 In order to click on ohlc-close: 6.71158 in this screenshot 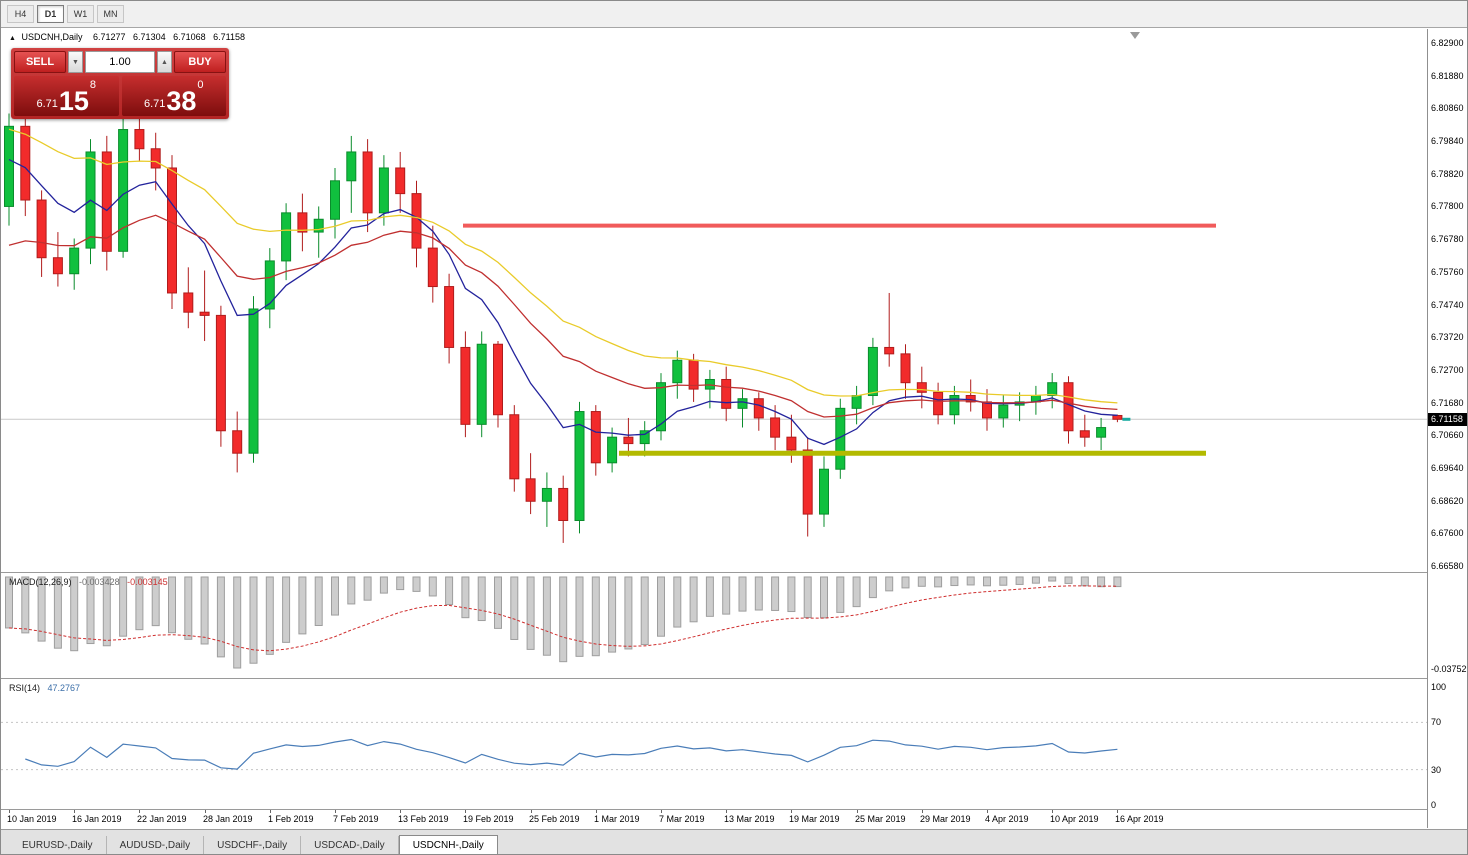, I will do `click(229, 37)`.